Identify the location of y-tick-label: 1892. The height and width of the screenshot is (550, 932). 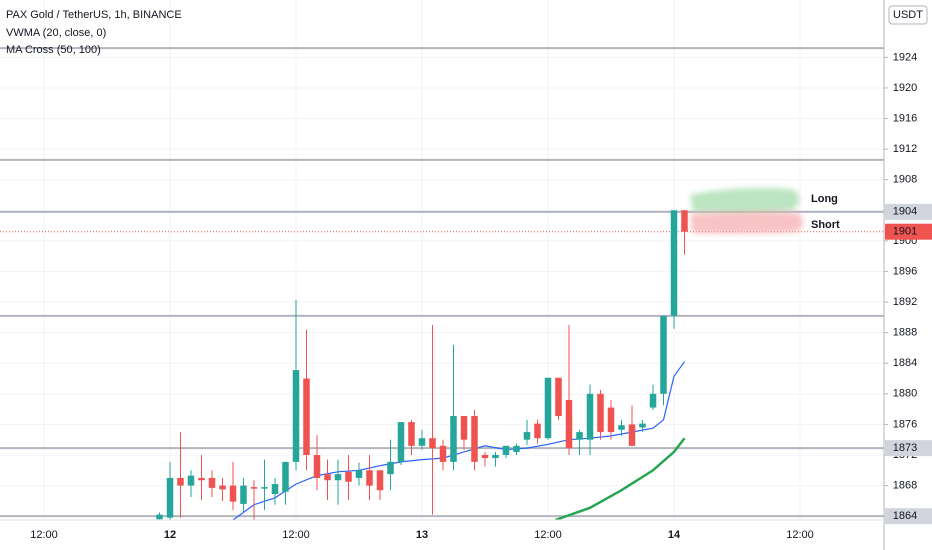
(905, 302).